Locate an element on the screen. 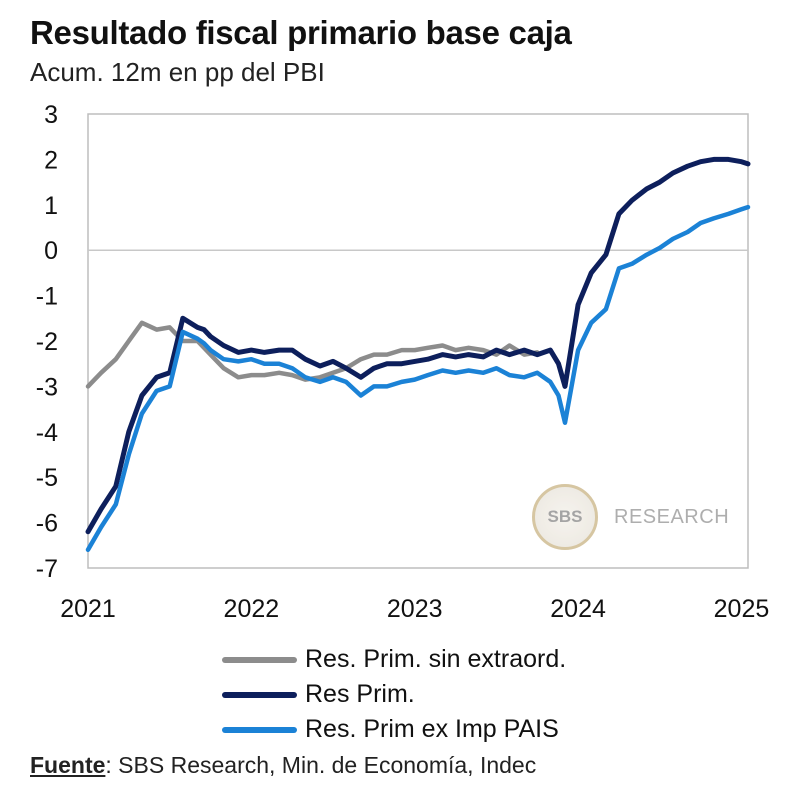  legend-swatch-navy is located at coordinates (259, 694).